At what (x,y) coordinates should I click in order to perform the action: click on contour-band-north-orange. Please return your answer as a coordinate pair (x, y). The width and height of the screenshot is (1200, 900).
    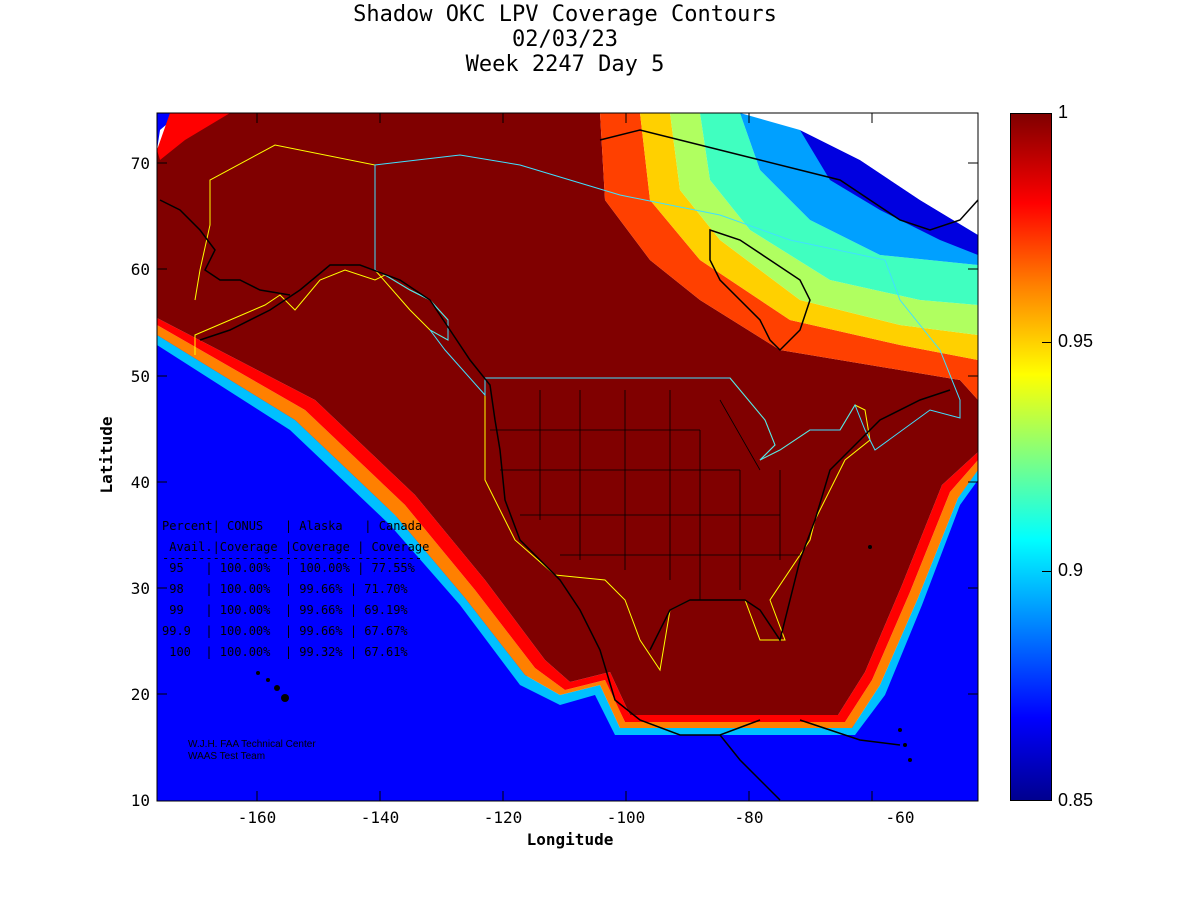
    Looking at the image, I should click on (789, 256).